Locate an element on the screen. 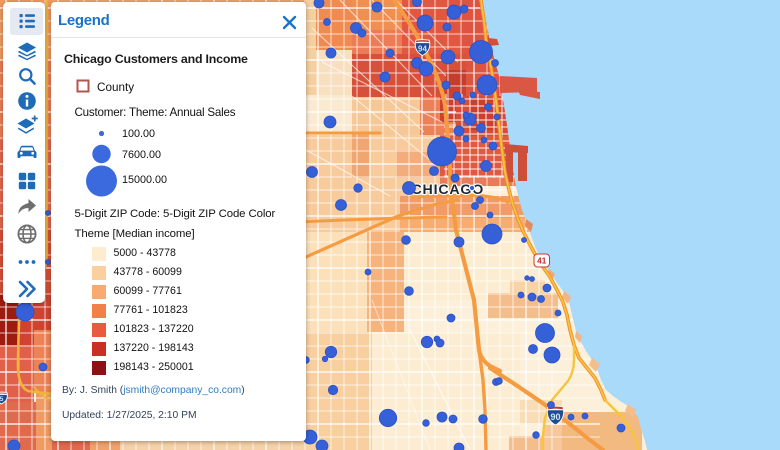 The image size is (780, 450). svg-text: 41 is located at coordinates (542, 261).